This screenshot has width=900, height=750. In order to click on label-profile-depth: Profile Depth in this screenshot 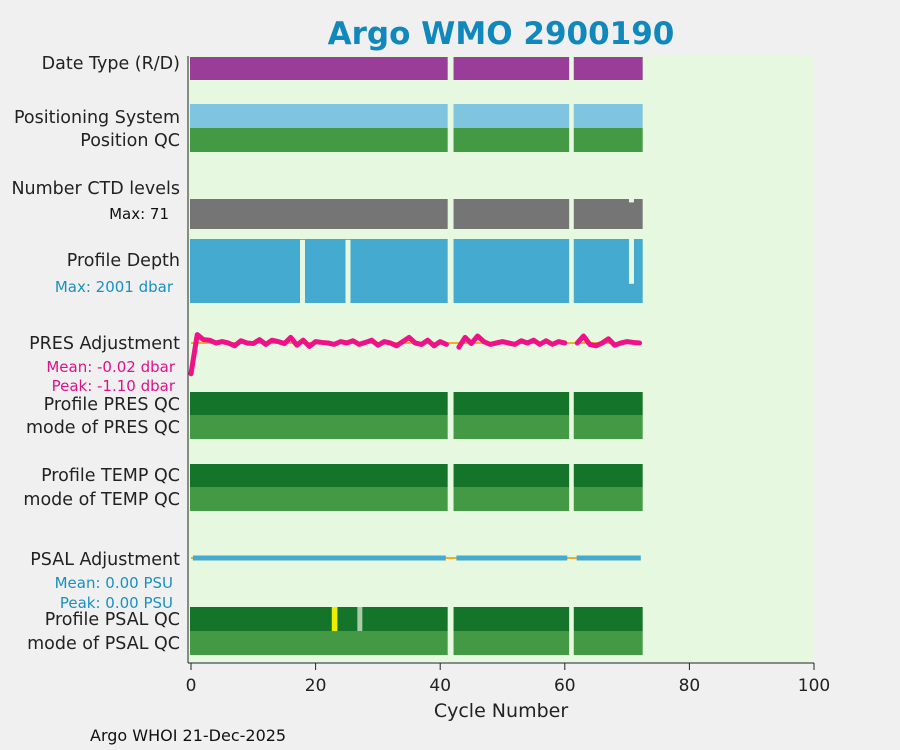, I will do `click(123, 261)`.